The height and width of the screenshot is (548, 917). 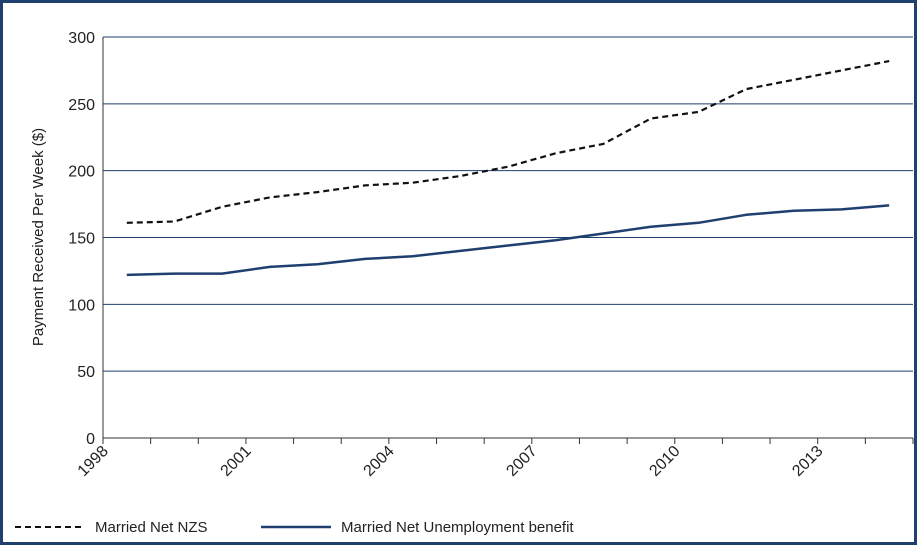 I want to click on y-tick-label: 0, so click(x=90, y=439).